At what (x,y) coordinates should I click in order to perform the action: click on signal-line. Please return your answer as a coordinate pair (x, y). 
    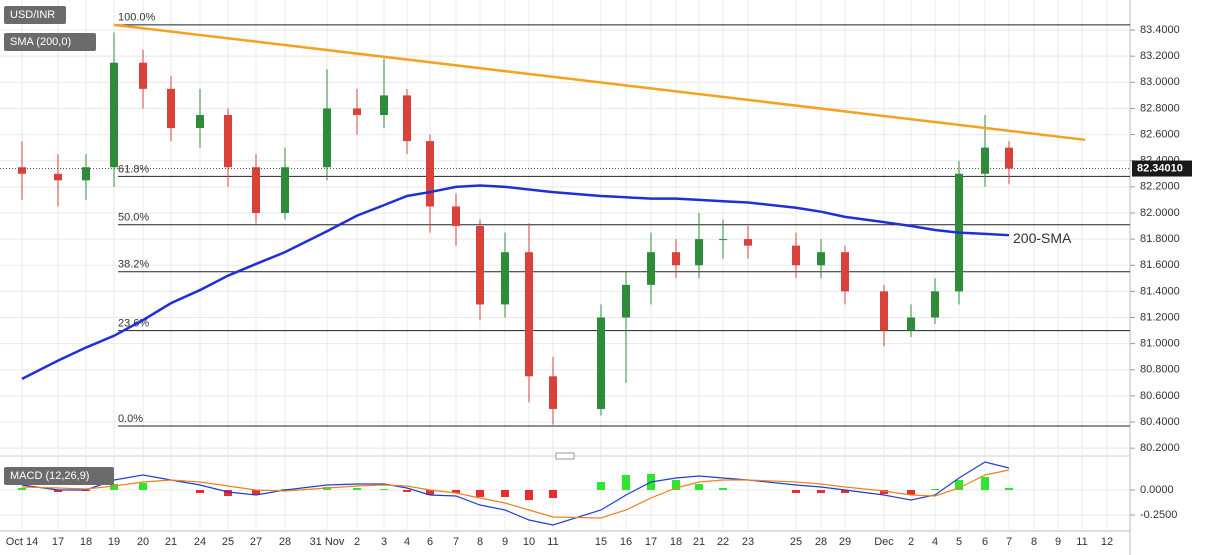
    Looking at the image, I should click on (515, 494).